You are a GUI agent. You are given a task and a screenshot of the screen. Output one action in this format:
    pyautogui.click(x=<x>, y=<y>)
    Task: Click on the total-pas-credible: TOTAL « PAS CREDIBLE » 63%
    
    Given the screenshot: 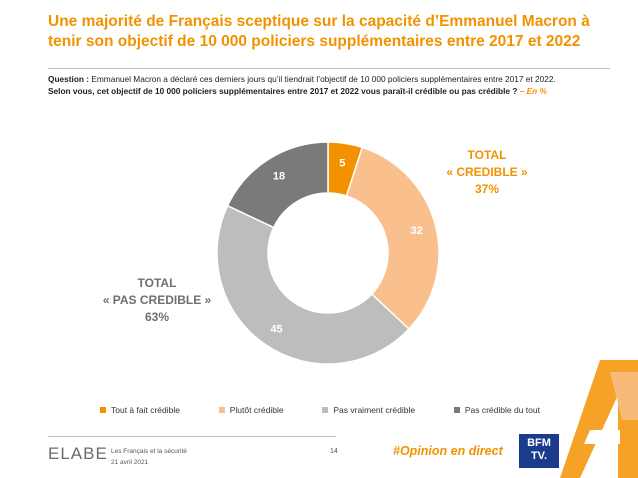 What is the action you would take?
    pyautogui.click(x=157, y=300)
    